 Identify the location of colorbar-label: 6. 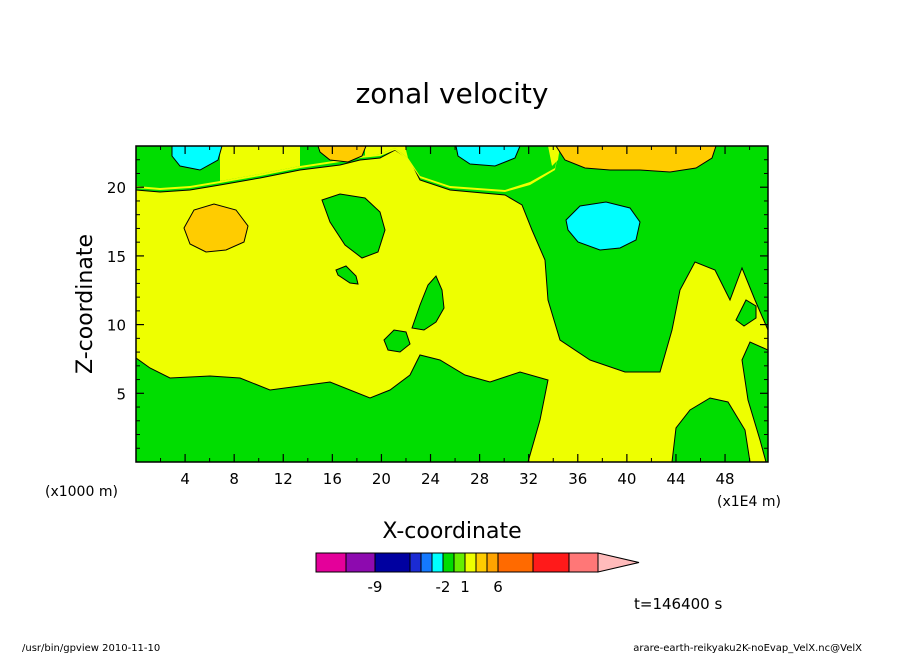
(498, 587).